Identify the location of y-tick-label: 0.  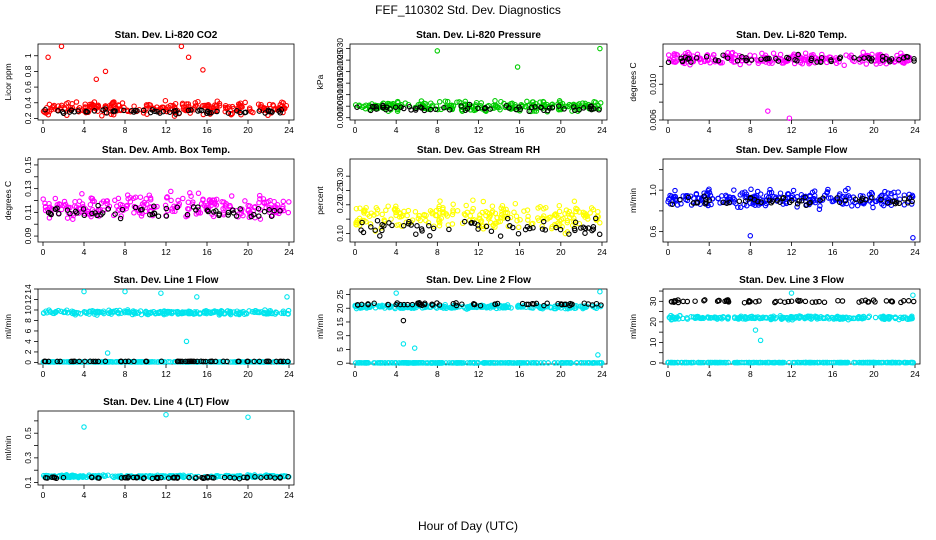
(28, 362).